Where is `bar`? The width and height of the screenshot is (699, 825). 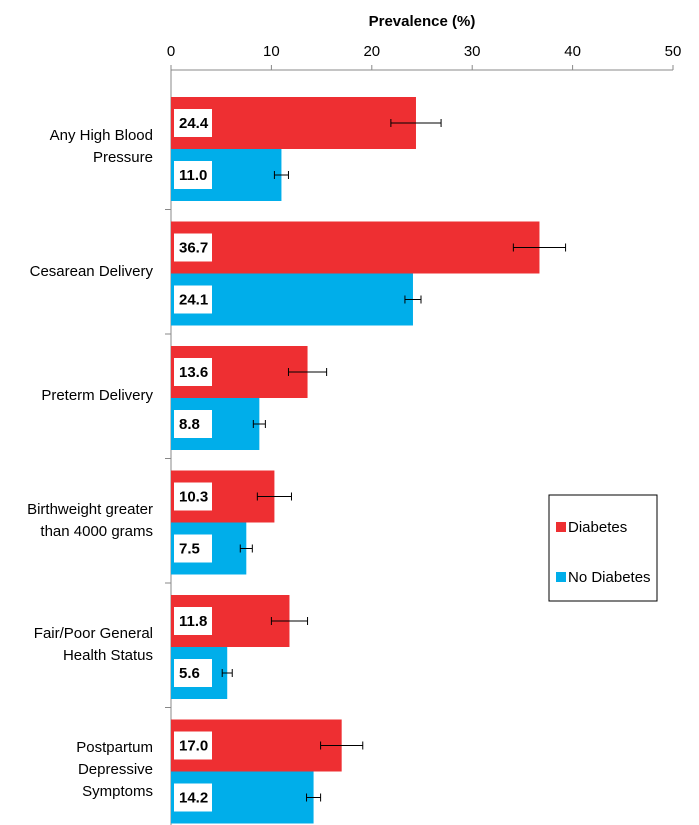 bar is located at coordinates (355, 247).